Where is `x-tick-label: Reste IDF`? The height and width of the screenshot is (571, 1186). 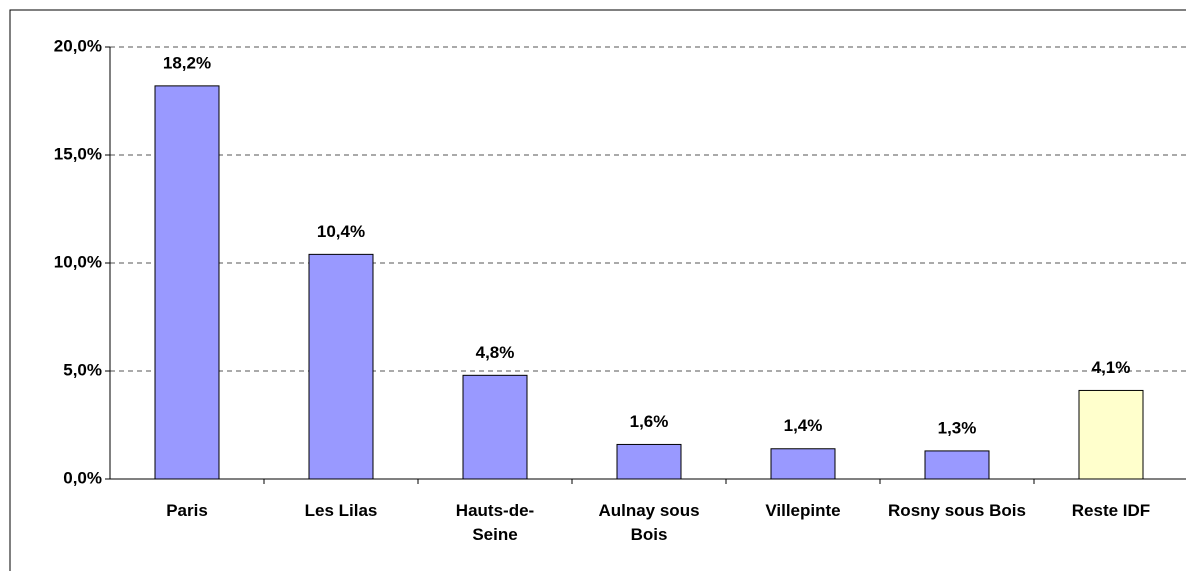
x-tick-label: Reste IDF is located at coordinates (1111, 510).